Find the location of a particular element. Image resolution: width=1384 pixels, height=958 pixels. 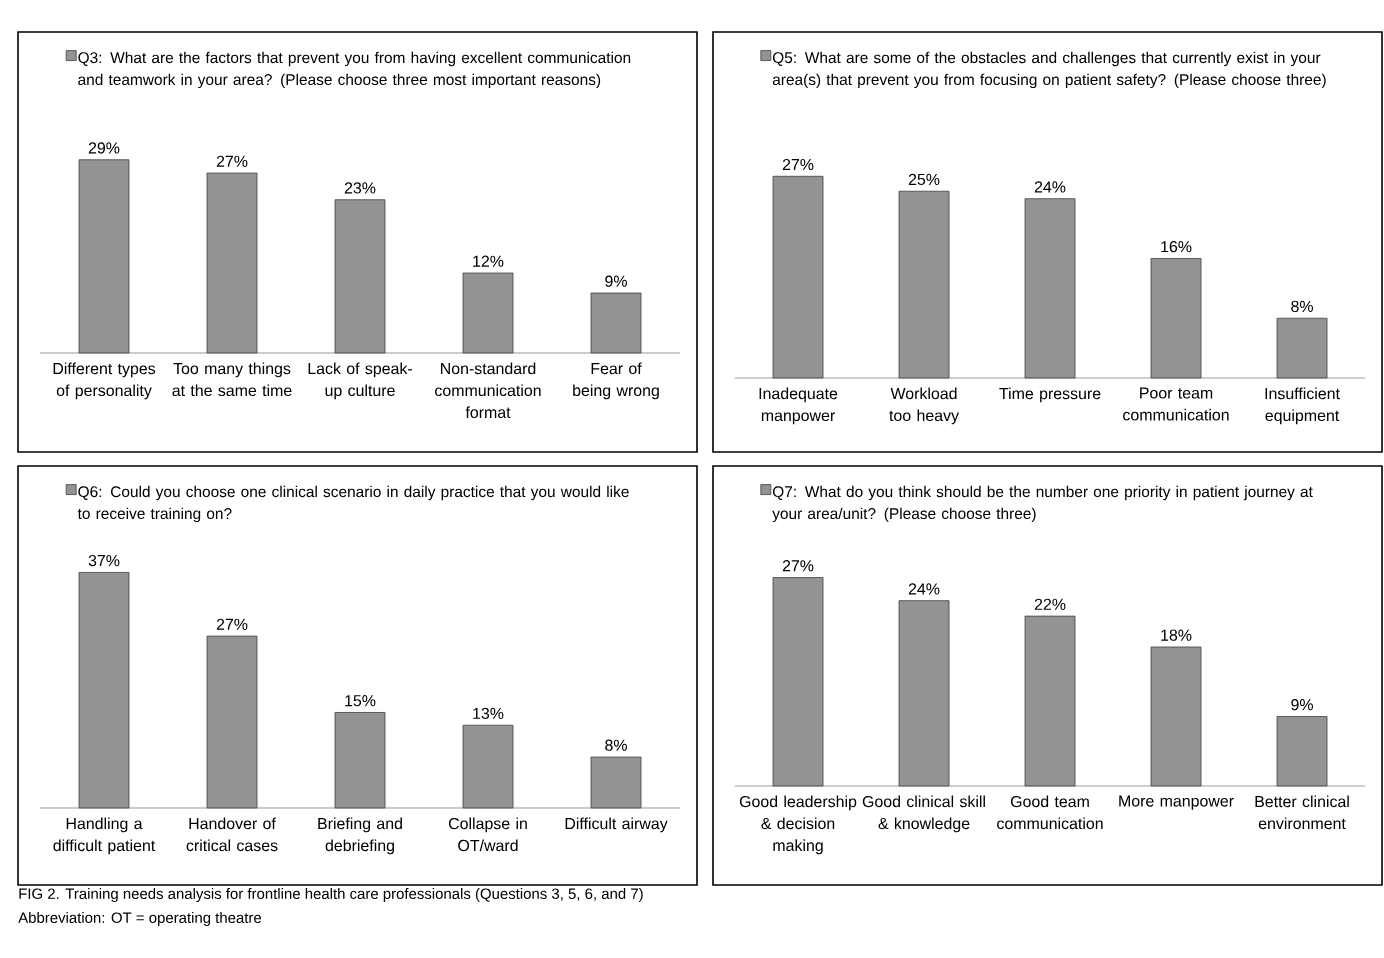

legend-label: Q6: Could you choose one clinical scenario in daily practice that you would like to receive training on? is located at coordinates (353, 504).